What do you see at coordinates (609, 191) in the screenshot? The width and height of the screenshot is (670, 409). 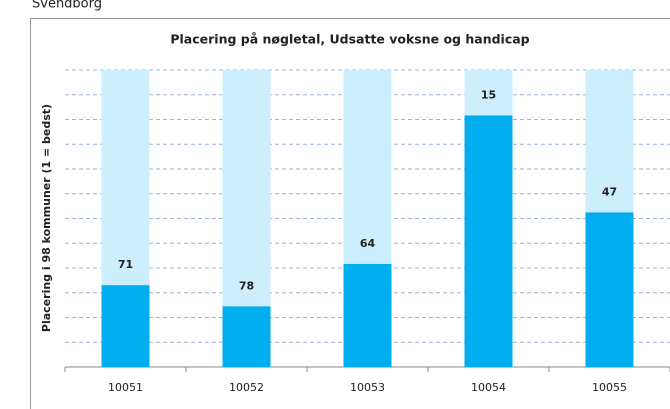 I see `data-label: 47` at bounding box center [609, 191].